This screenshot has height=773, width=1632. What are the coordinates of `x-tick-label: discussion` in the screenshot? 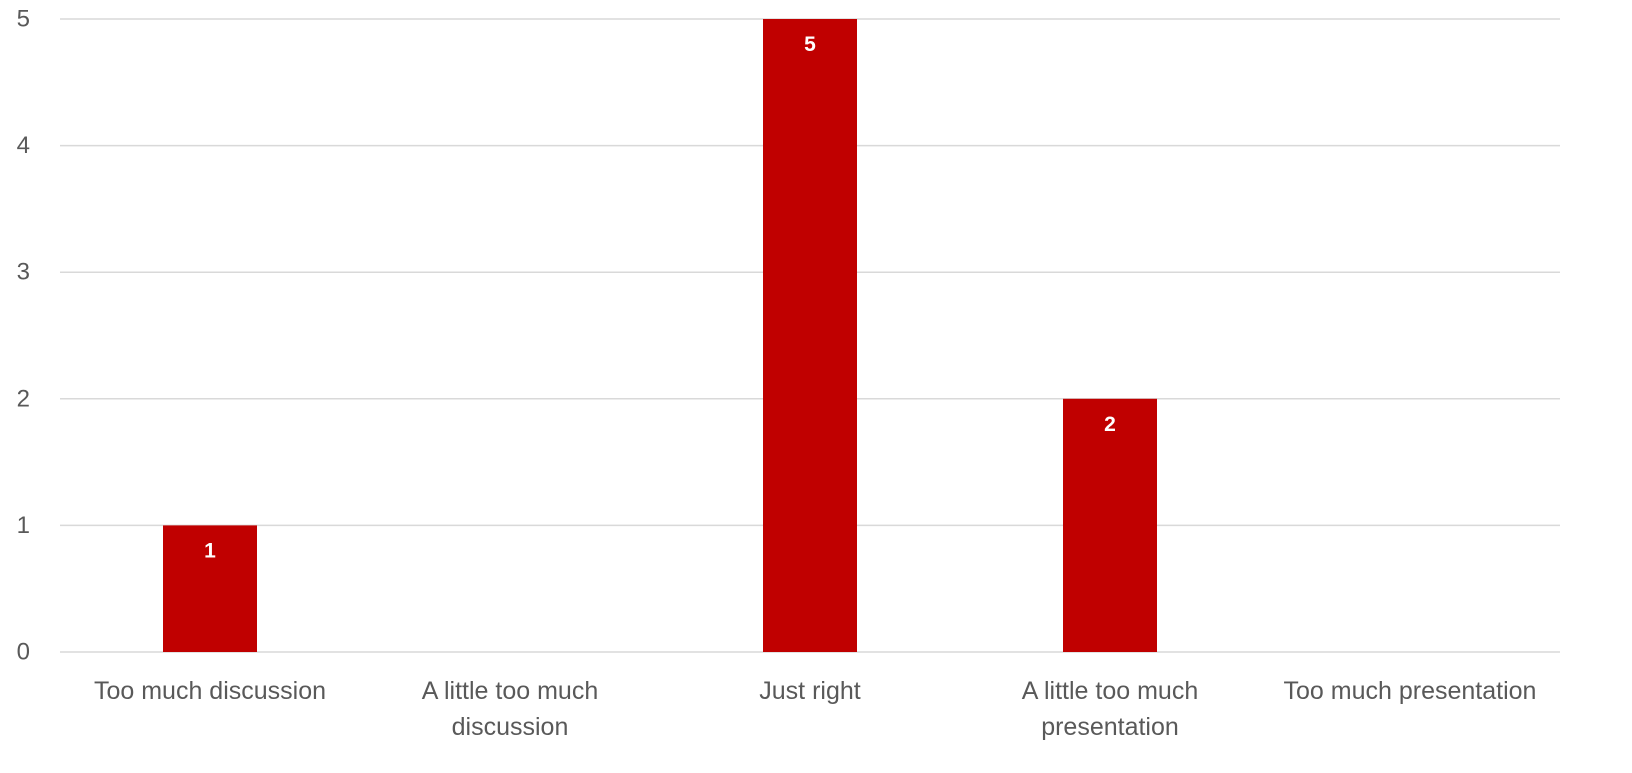 It's located at (510, 727).